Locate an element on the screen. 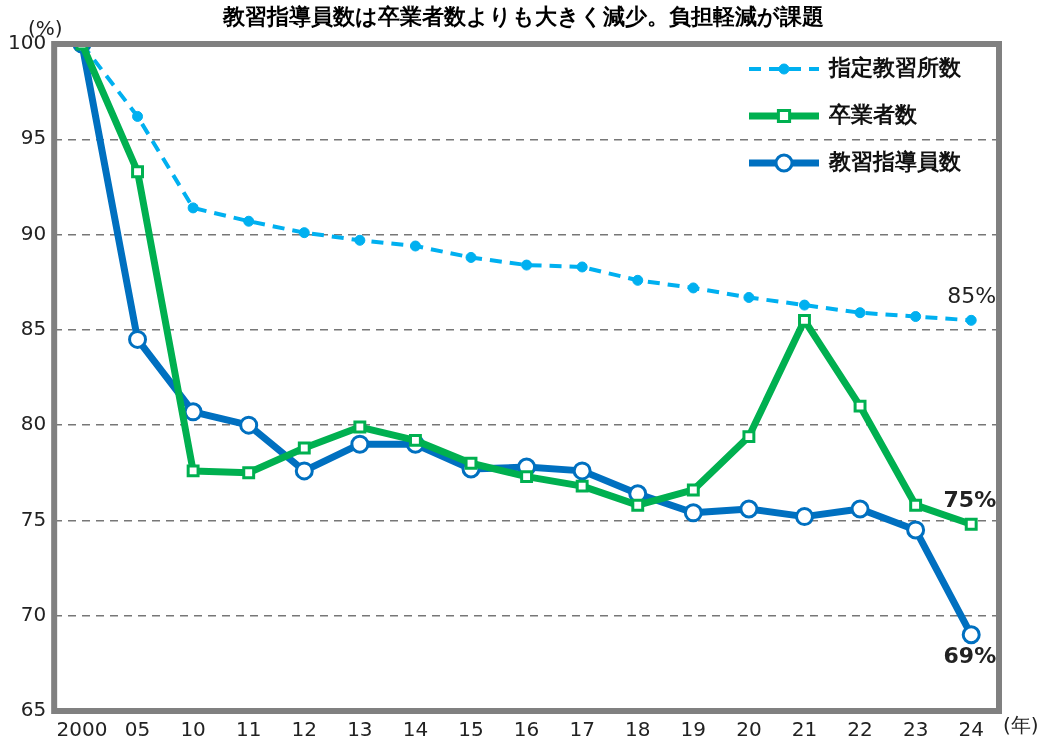 This screenshot has width=1047, height=751. x-tick-label: 14 is located at coordinates (415, 729).